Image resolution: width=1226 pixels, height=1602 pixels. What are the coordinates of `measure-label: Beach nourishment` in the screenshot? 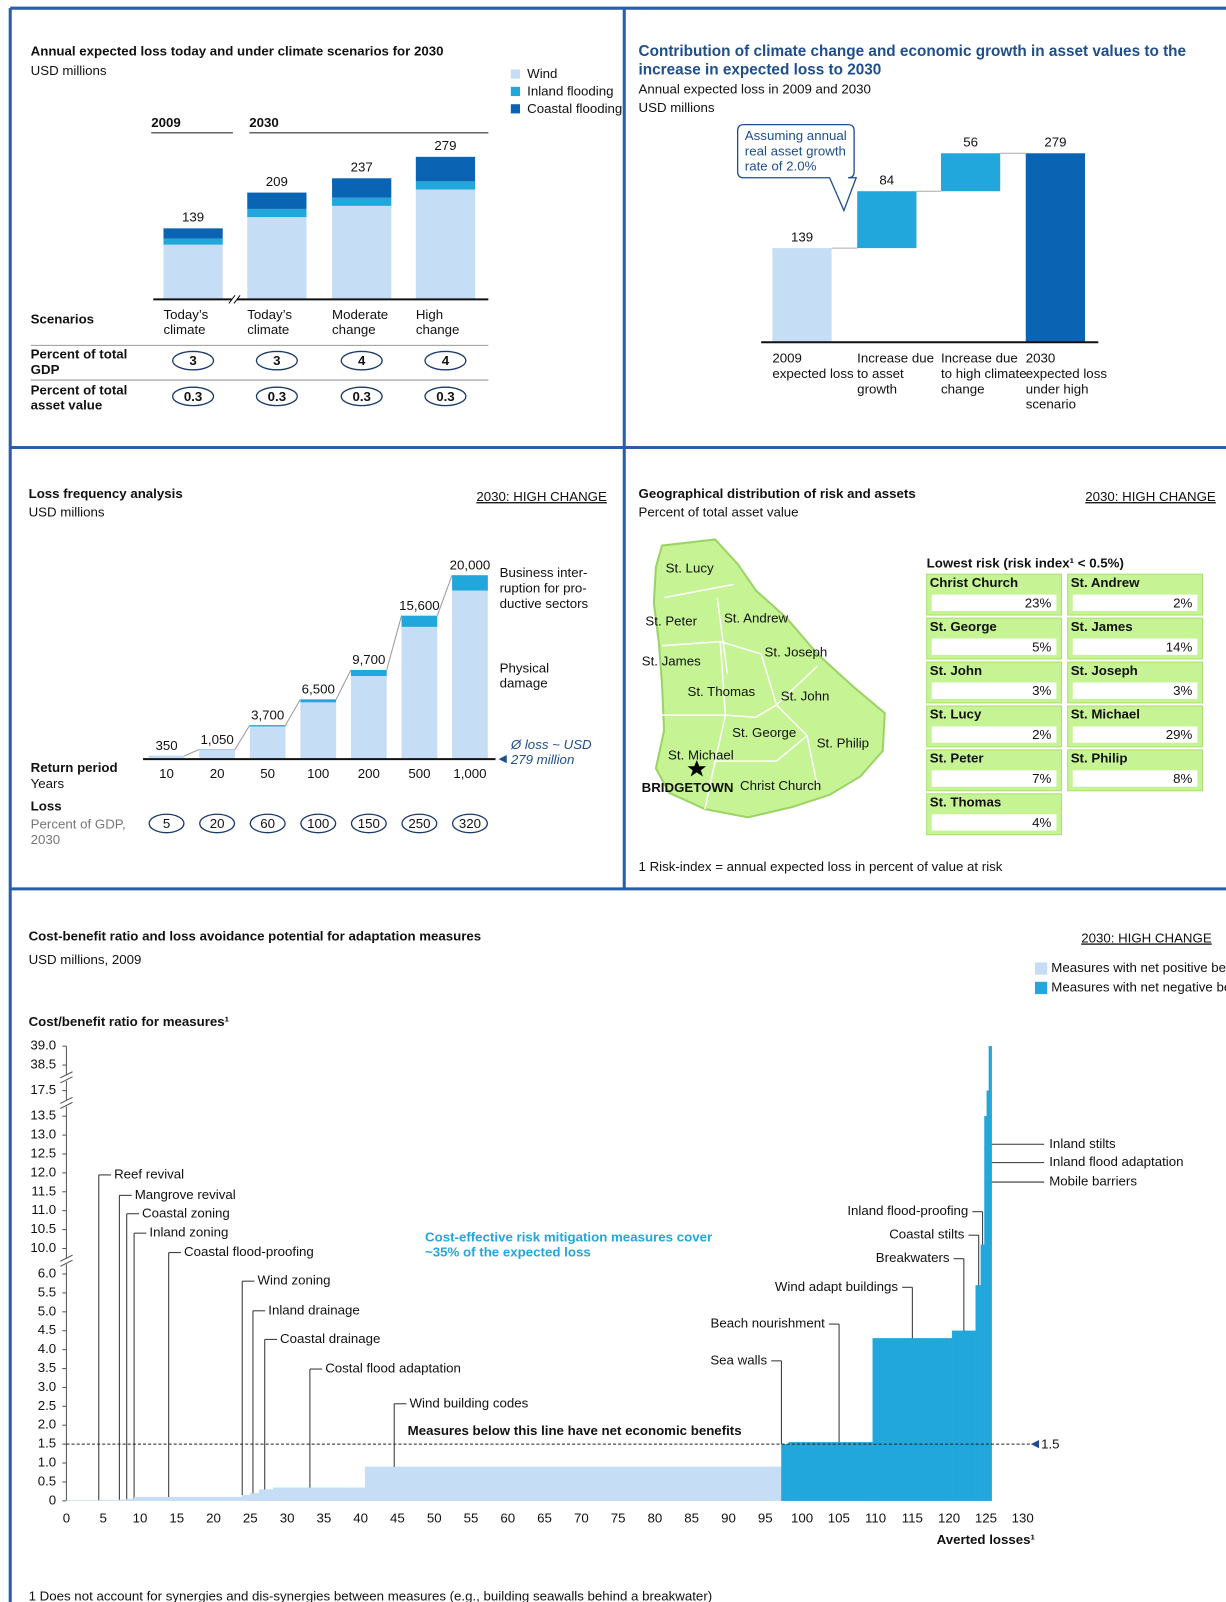 It's located at (767, 1323).